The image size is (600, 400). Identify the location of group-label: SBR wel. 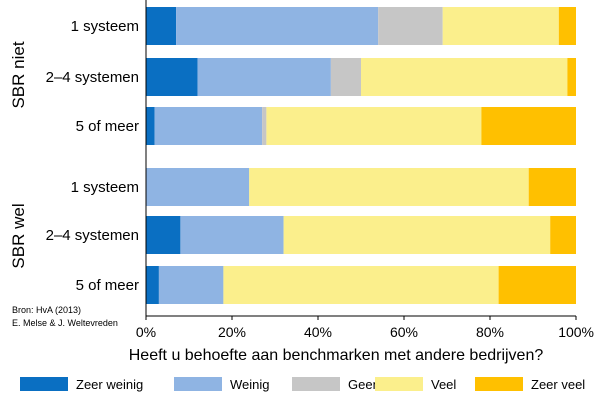
(18, 235).